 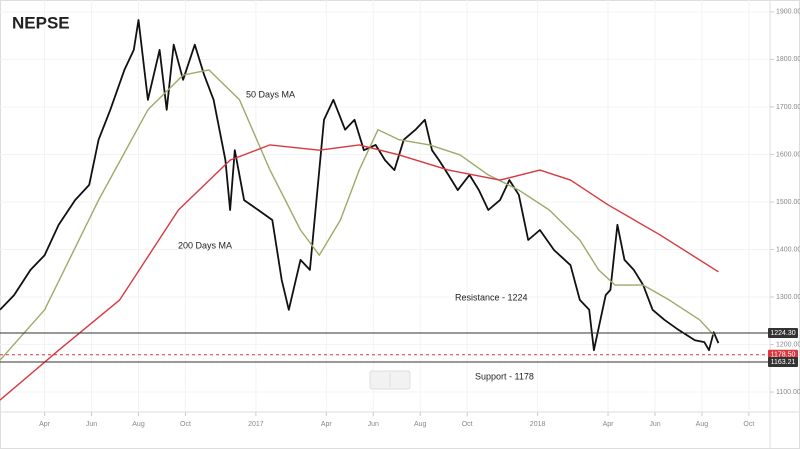 What do you see at coordinates (270, 94) in the screenshot?
I see `annotation: 50 Days MA` at bounding box center [270, 94].